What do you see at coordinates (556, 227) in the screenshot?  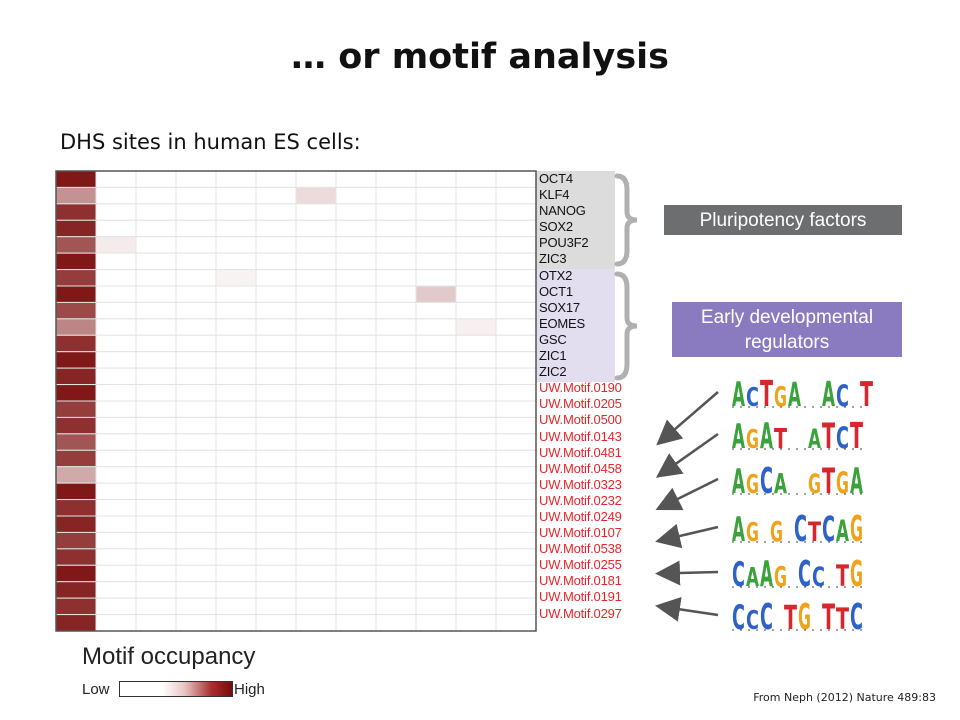 I see `row-label: SOX2` at bounding box center [556, 227].